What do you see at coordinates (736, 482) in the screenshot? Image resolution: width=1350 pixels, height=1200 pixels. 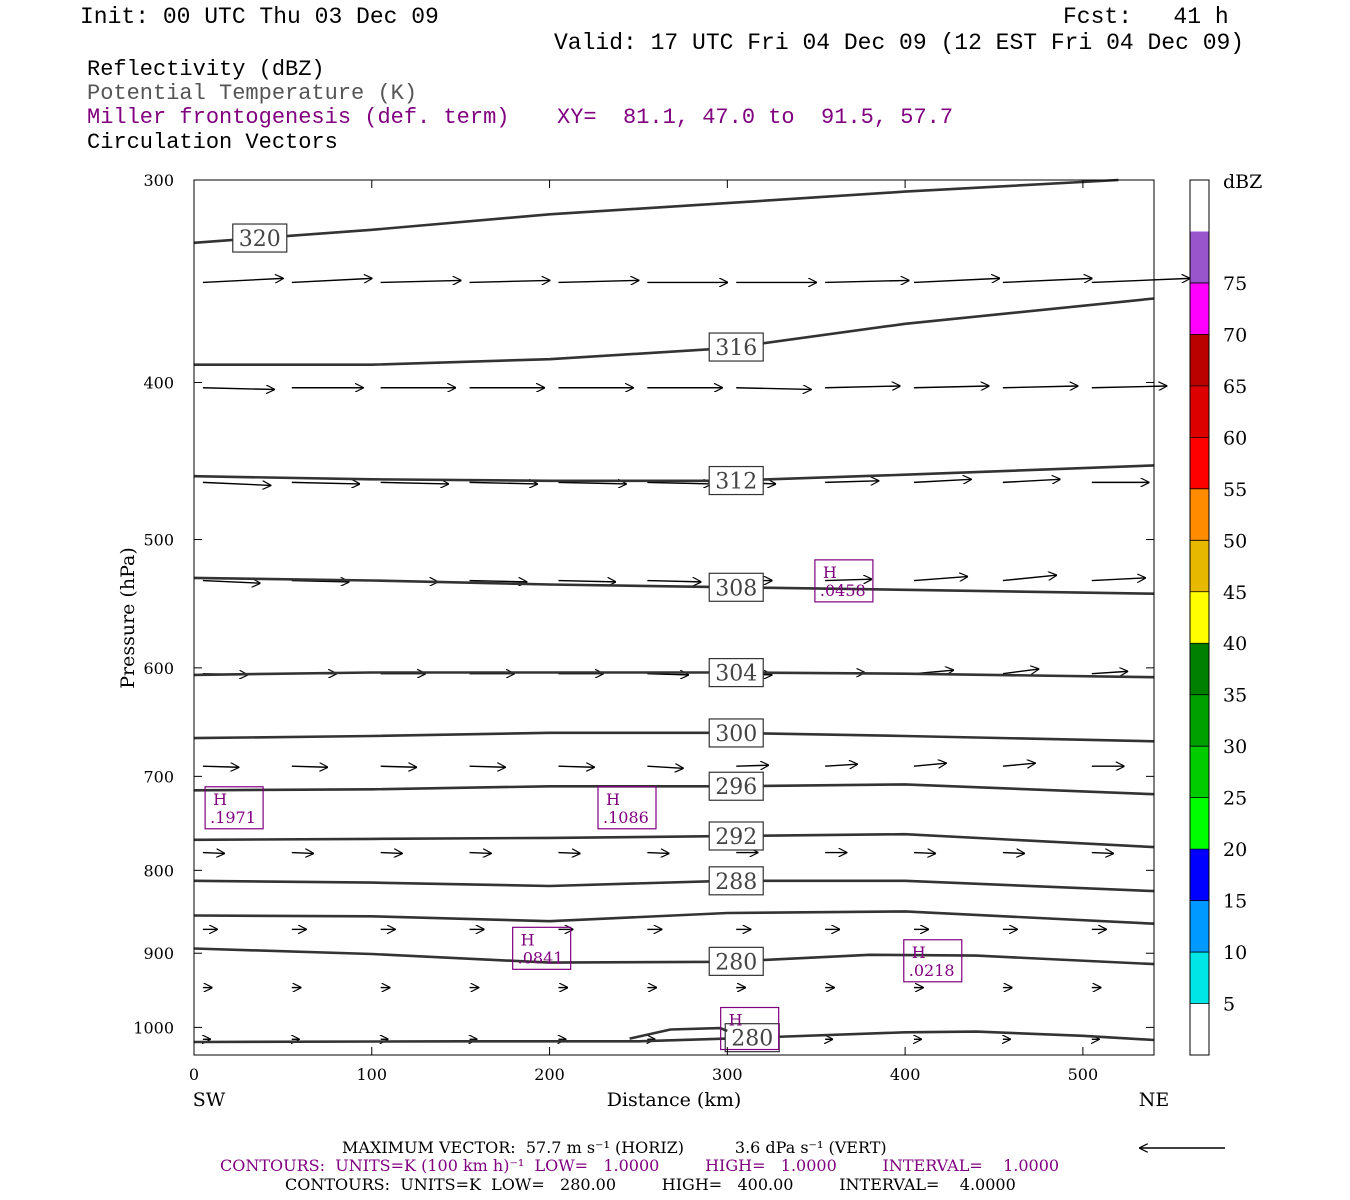 I see `theta-contour-label: 312` at bounding box center [736, 482].